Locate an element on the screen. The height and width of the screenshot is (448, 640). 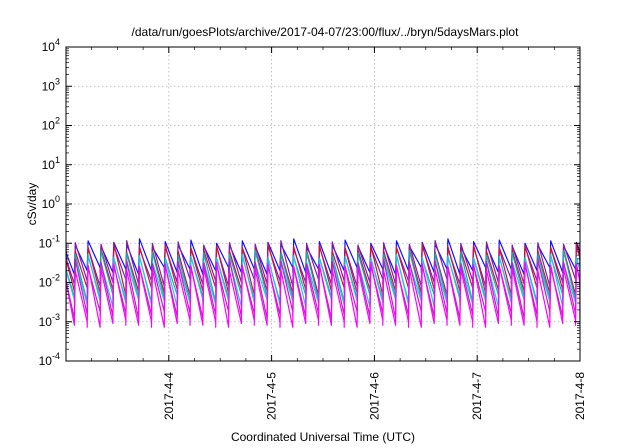
x-tick-label: 2017-4-7 is located at coordinates (477, 396).